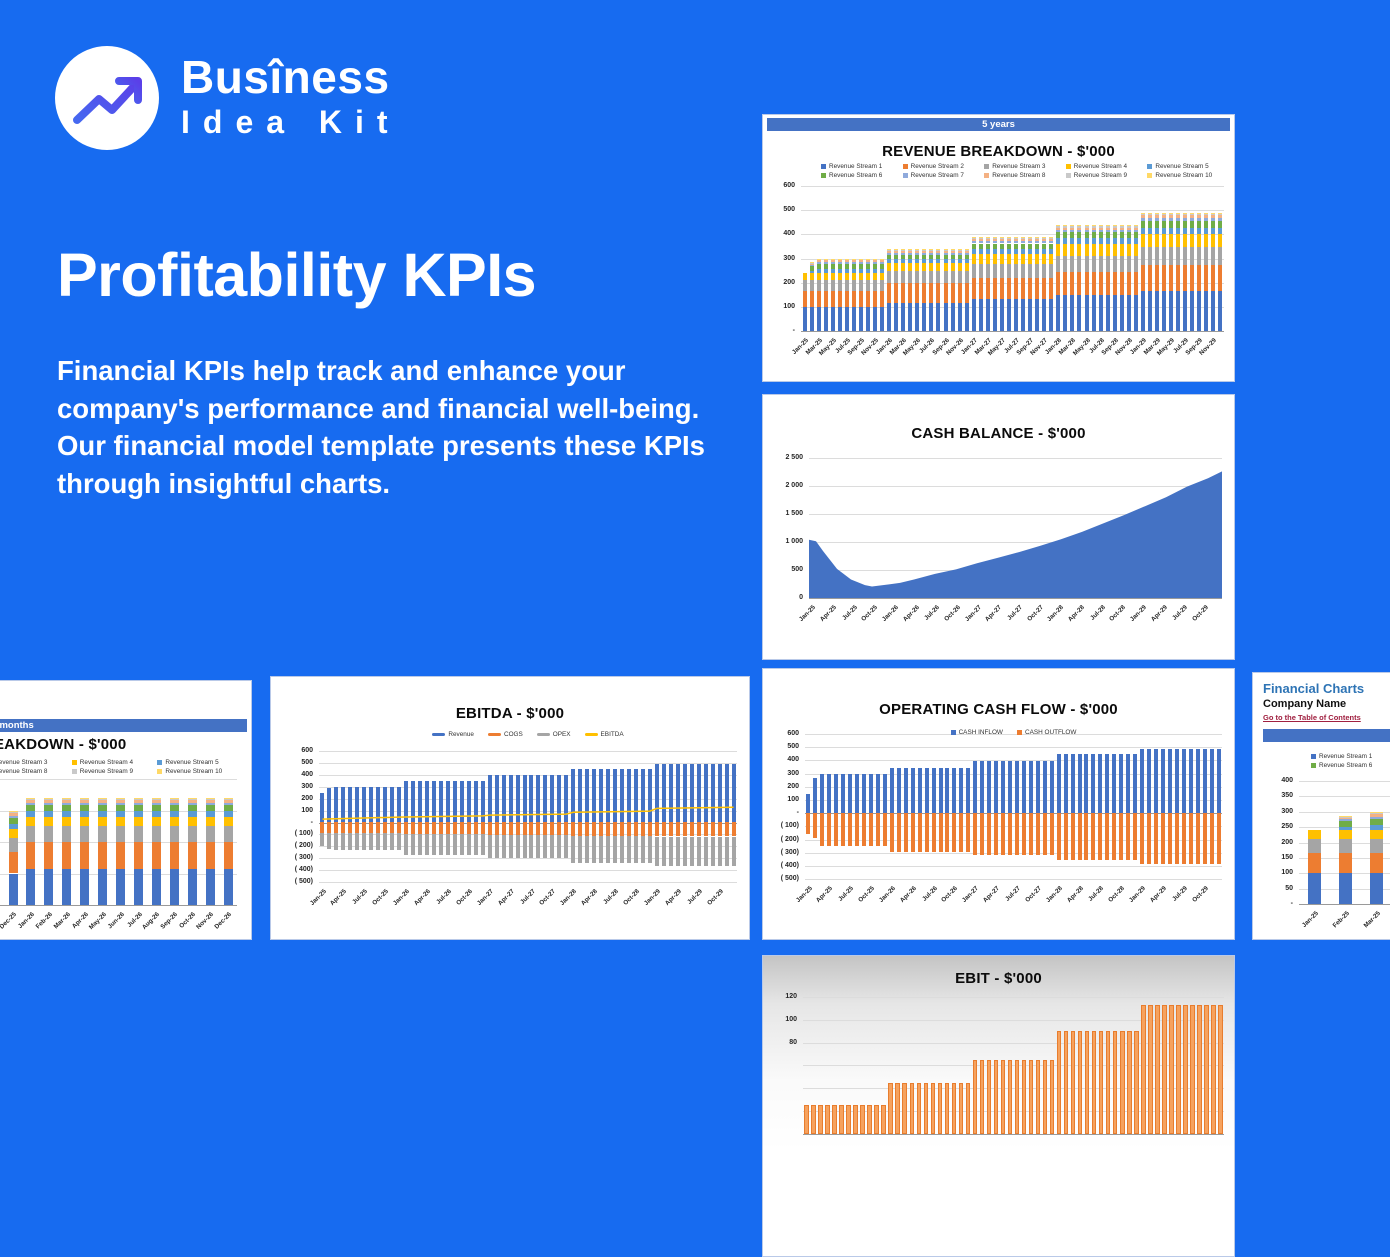  I want to click on x-axis-tick: Apr-27, so click(993, 613).